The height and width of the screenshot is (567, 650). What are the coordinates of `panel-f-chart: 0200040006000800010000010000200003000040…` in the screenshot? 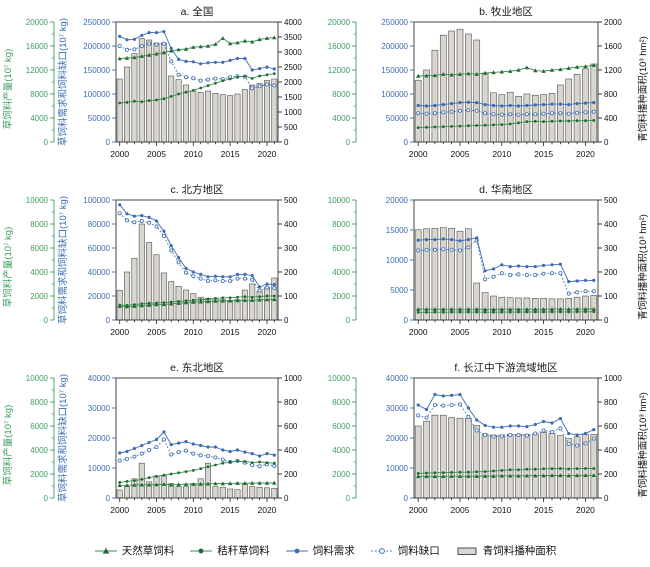 It's located at (475, 438).